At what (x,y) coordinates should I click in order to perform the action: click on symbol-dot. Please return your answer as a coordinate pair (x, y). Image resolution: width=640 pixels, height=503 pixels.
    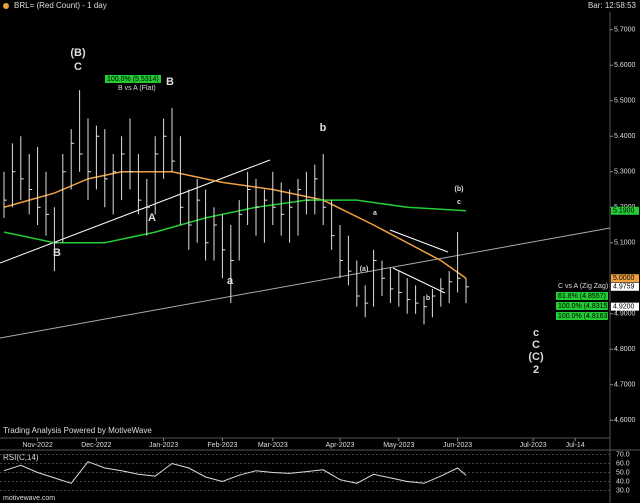
    Looking at the image, I should click on (6, 6).